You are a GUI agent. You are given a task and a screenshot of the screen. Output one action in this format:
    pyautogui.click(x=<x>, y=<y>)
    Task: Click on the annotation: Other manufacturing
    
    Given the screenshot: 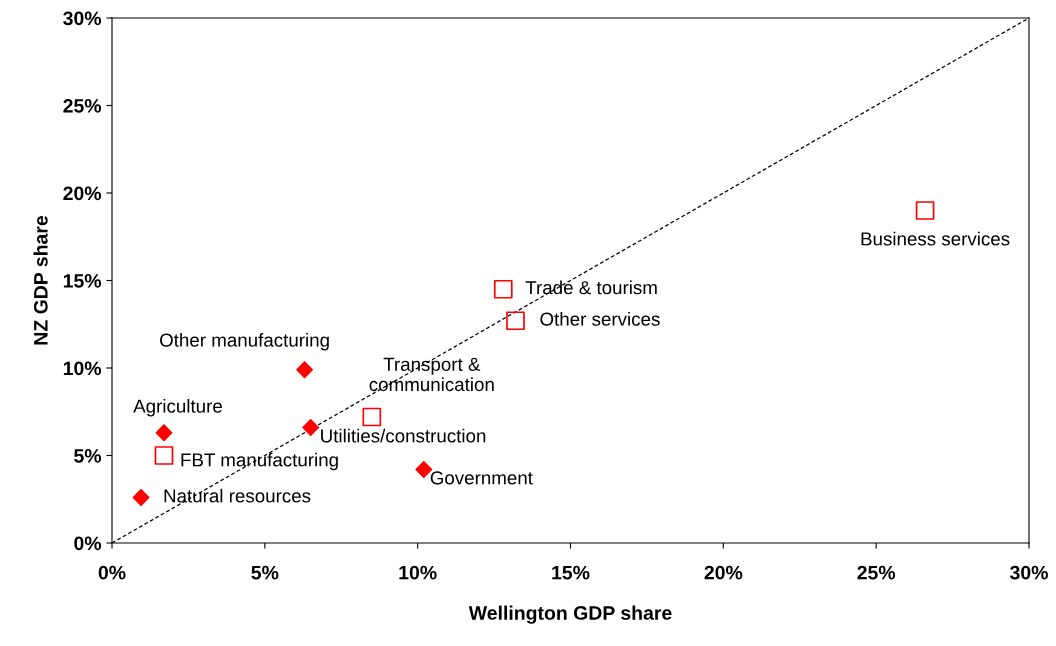 What is the action you would take?
    pyautogui.click(x=244, y=342)
    